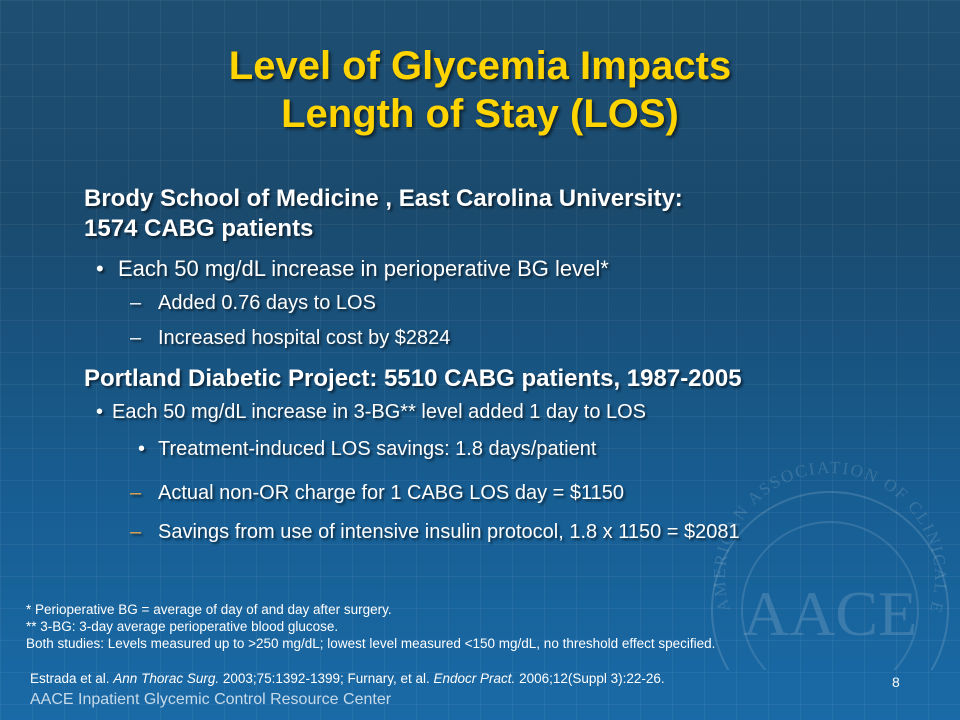  I want to click on study1-heading-line-2: 1574 CABG patients, so click(199, 228).